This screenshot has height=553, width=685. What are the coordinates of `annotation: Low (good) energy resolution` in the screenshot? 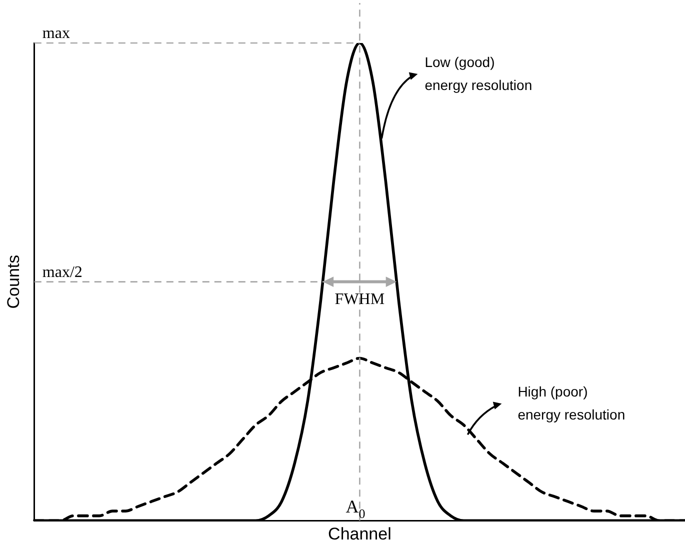 It's located at (478, 73).